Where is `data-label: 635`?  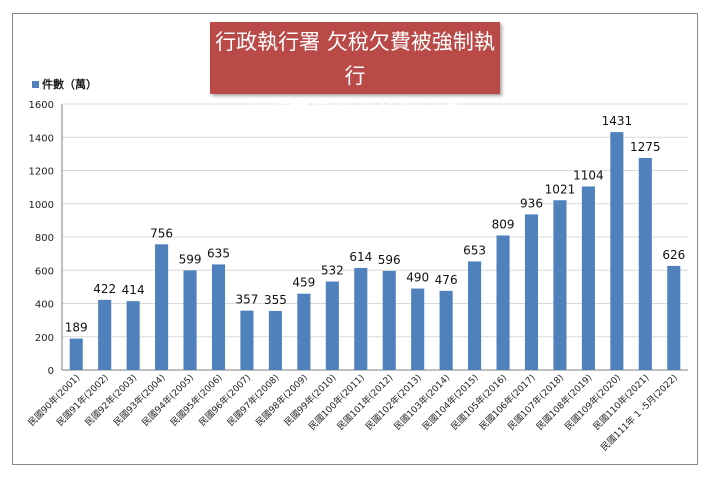 data-label: 635 is located at coordinates (218, 253).